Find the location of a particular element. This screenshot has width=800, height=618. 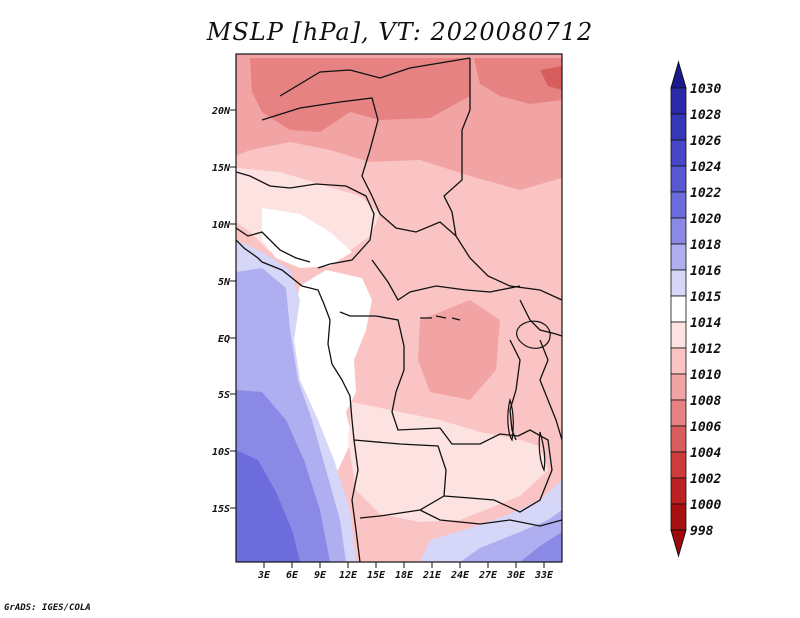

field-1020-ocean is located at coordinates (268, 506).